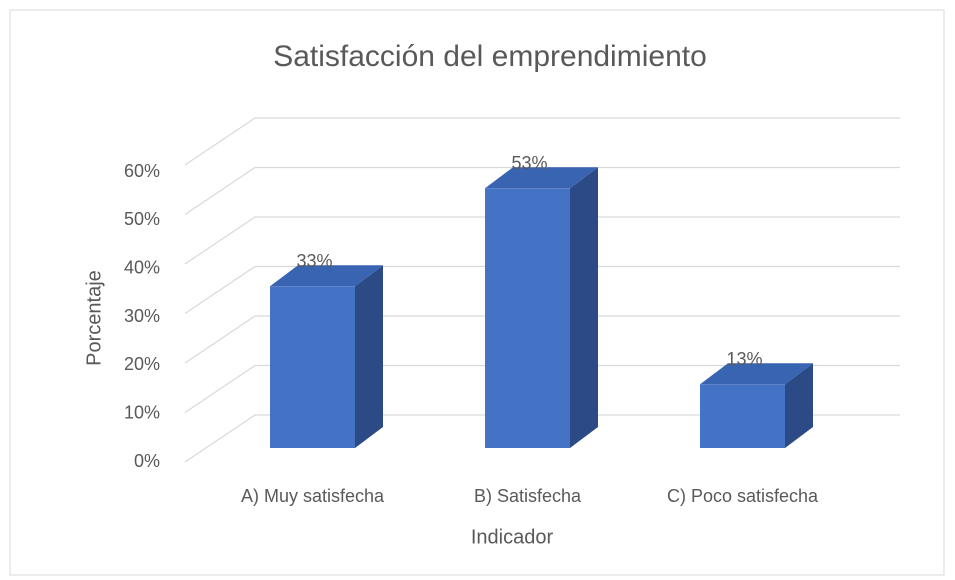 The height and width of the screenshot is (580, 955). Describe the element at coordinates (529, 163) in the screenshot. I see `data-label: 53%` at that location.